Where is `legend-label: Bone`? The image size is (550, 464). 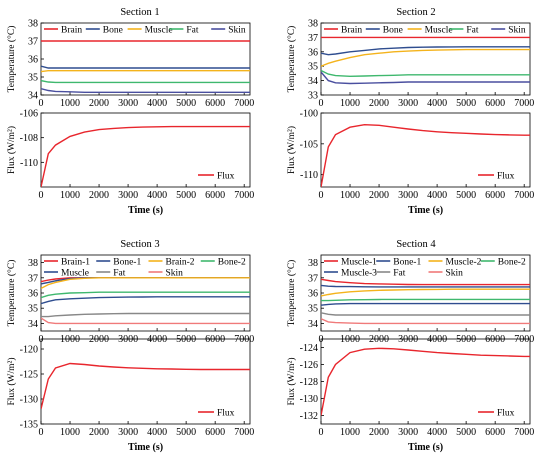 legend-label: Bone is located at coordinates (113, 31).